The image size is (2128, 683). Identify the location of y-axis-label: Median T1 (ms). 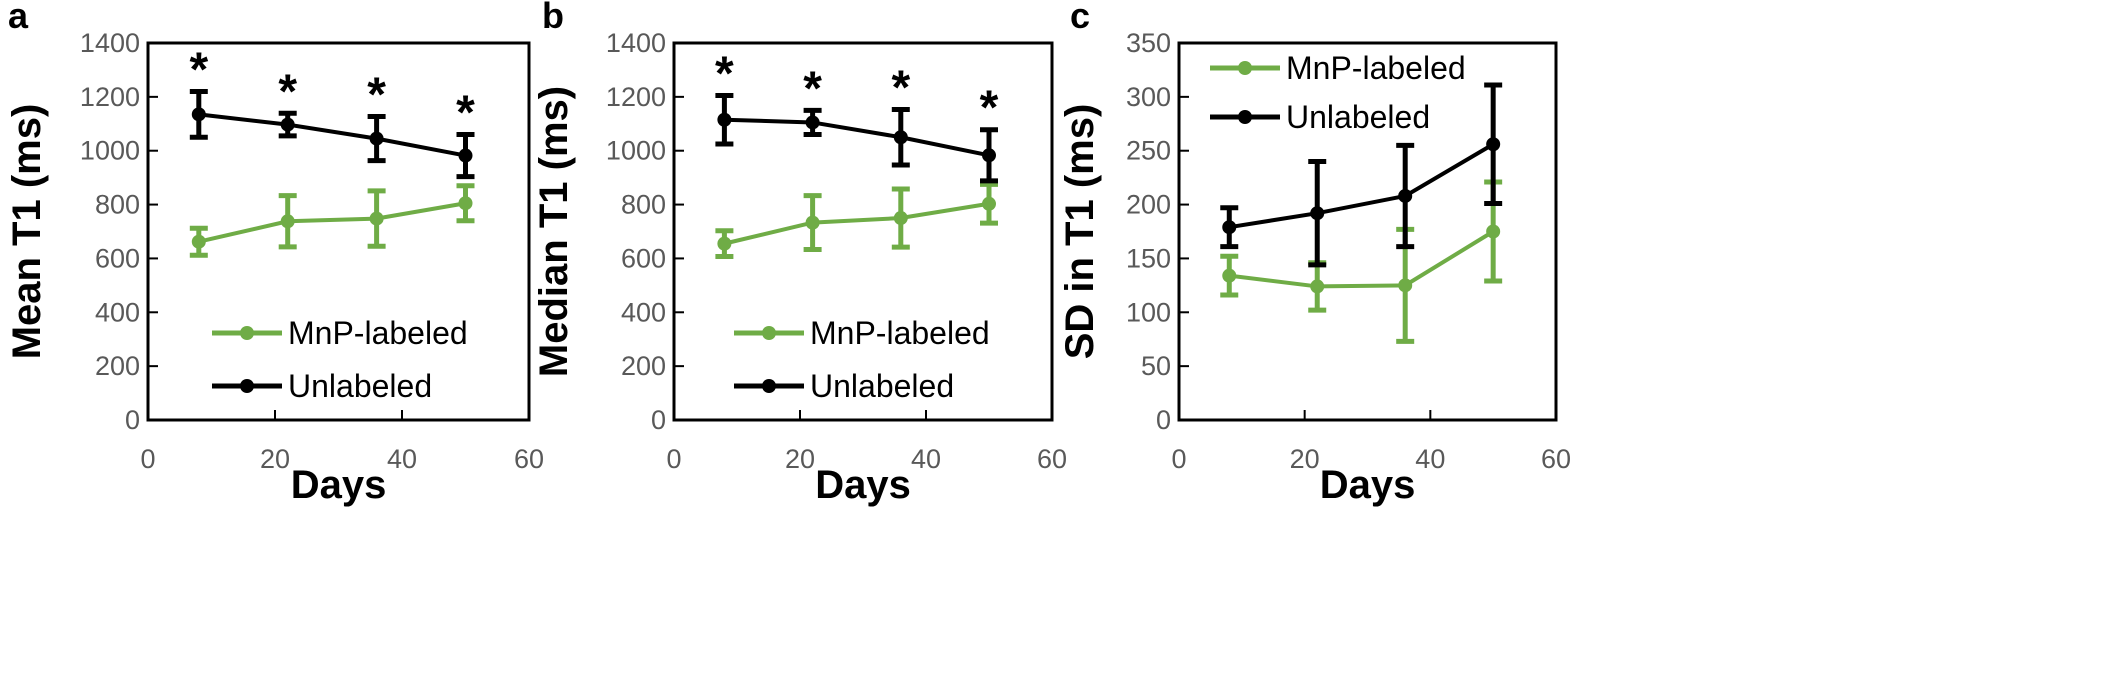
(554, 231).